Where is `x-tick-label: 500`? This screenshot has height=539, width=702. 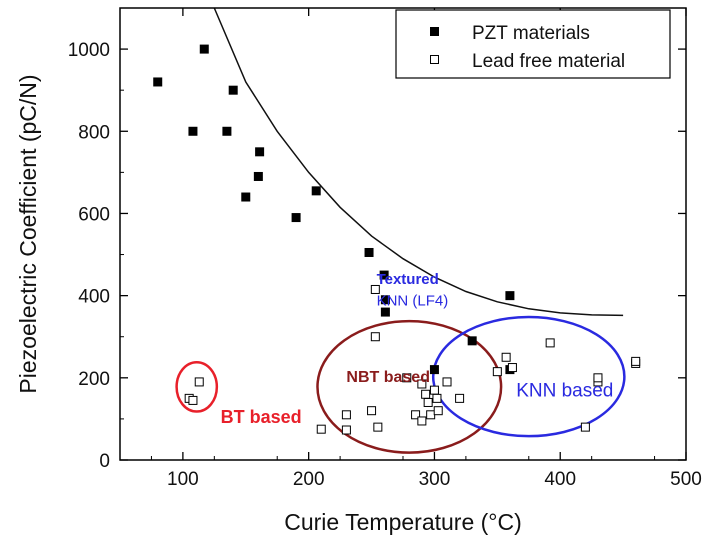
x-tick-label: 500 is located at coordinates (686, 479).